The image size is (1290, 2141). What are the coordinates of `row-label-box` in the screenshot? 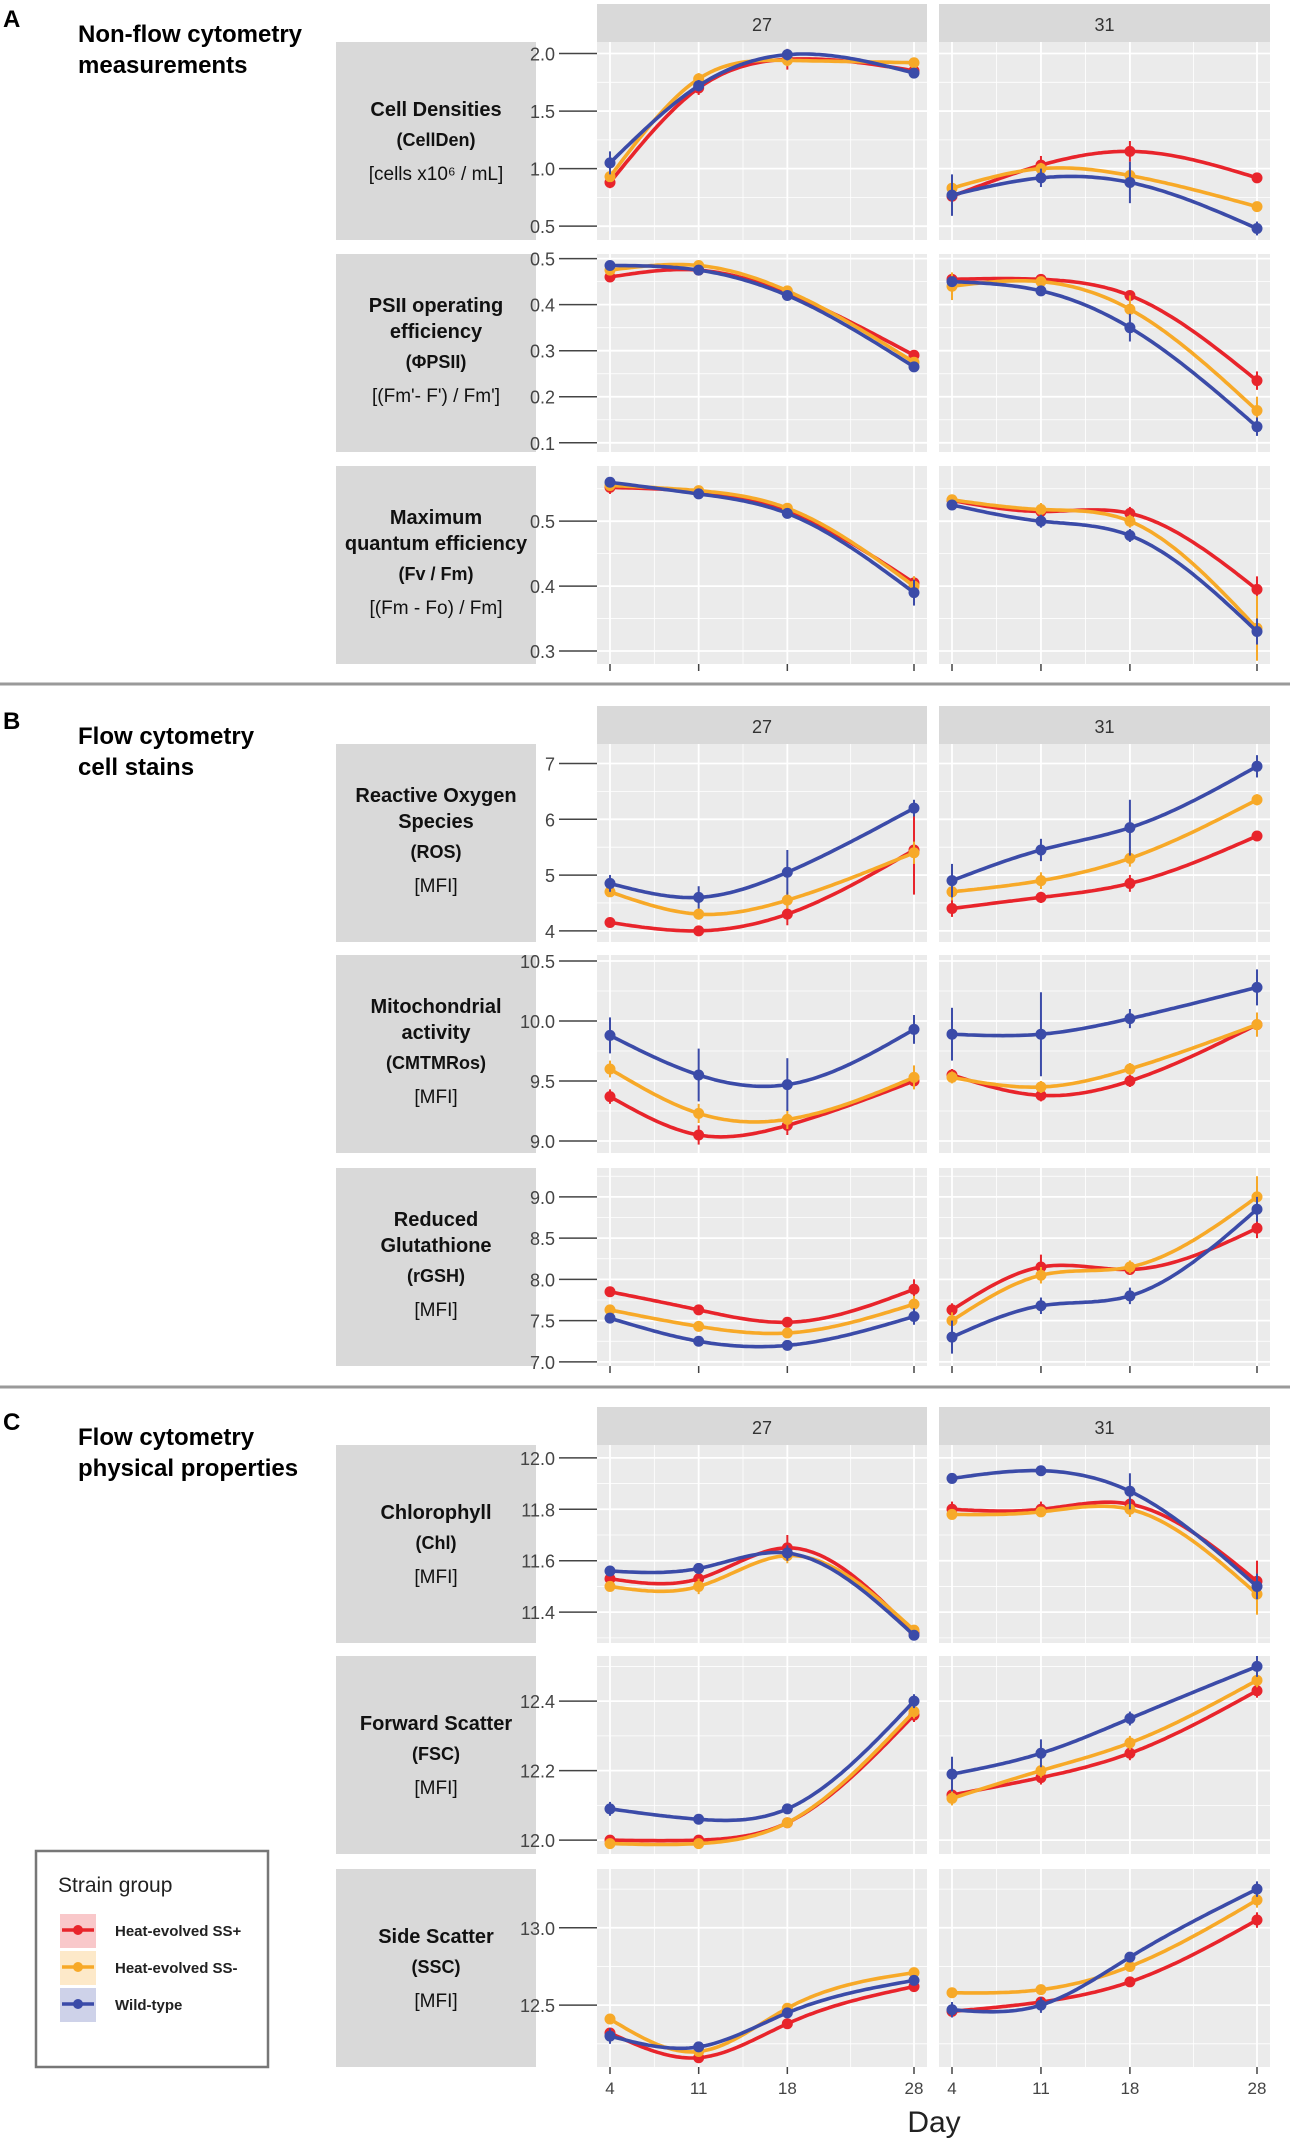 It's located at (436, 1544).